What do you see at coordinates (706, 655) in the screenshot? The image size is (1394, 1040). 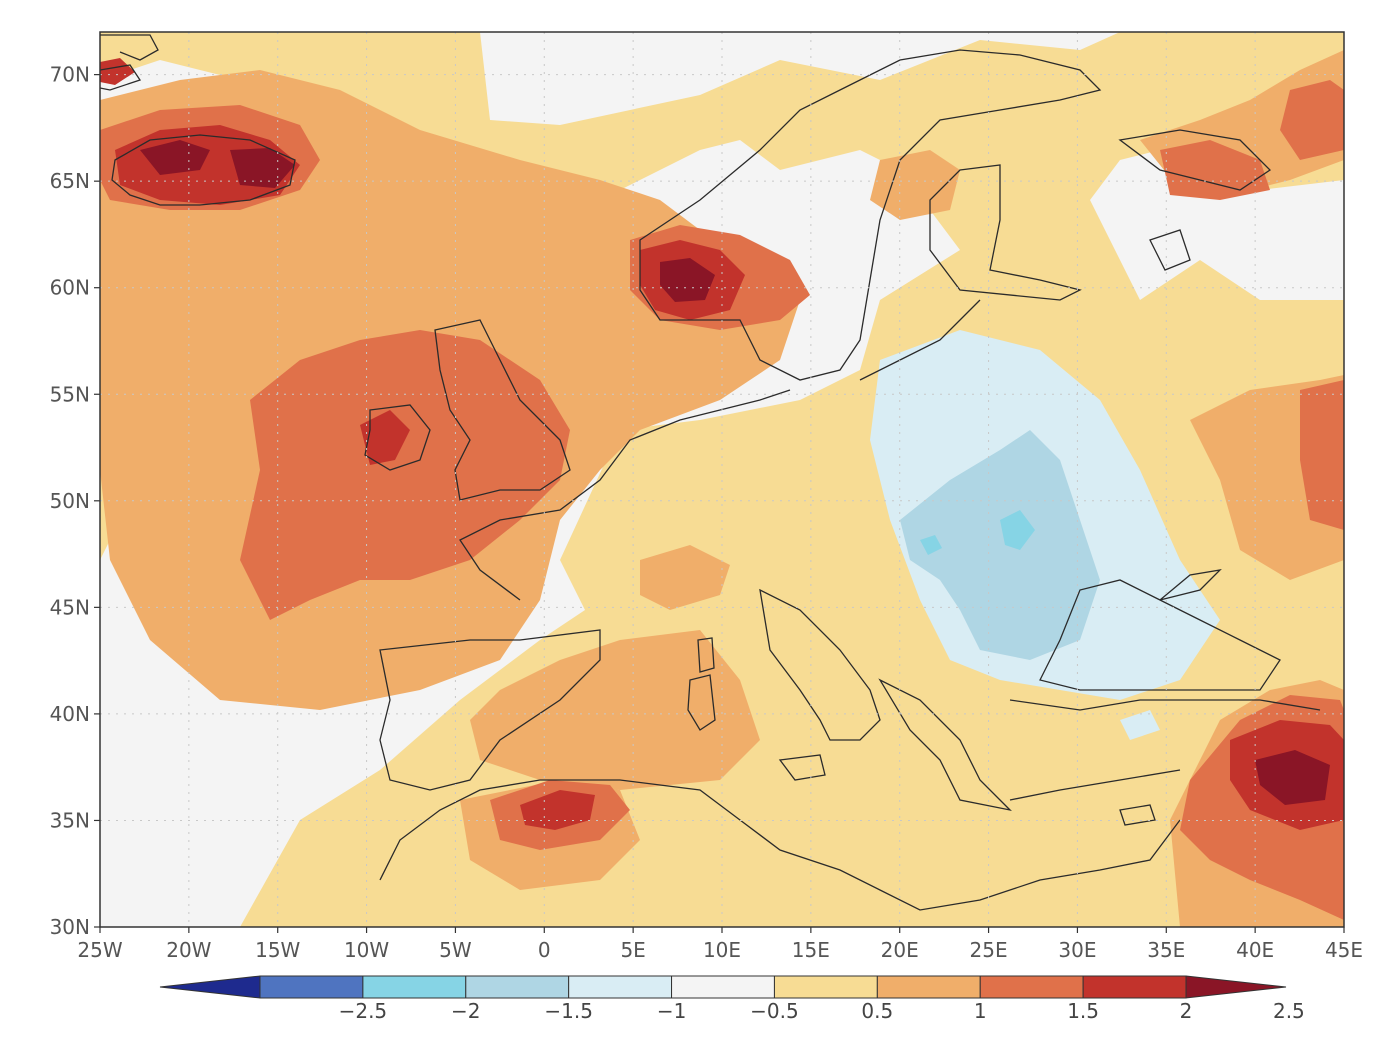 I see `coastline-corsica` at bounding box center [706, 655].